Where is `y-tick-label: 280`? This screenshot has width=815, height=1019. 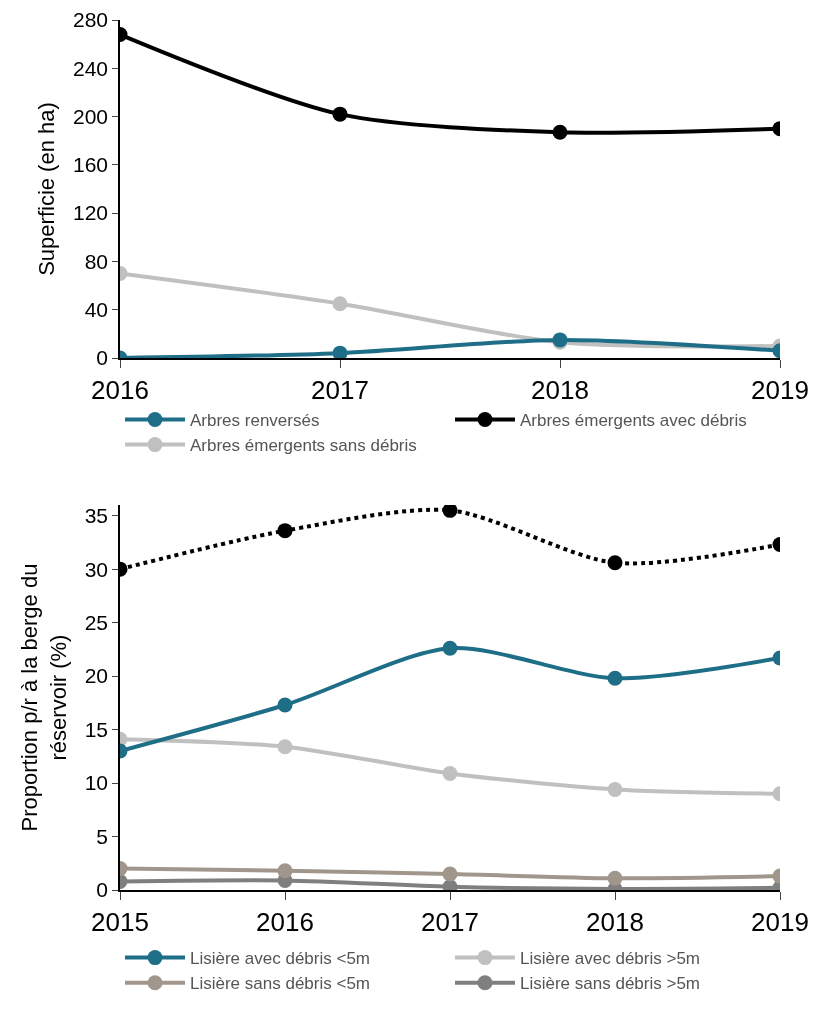 y-tick-label: 280 is located at coordinates (91, 20).